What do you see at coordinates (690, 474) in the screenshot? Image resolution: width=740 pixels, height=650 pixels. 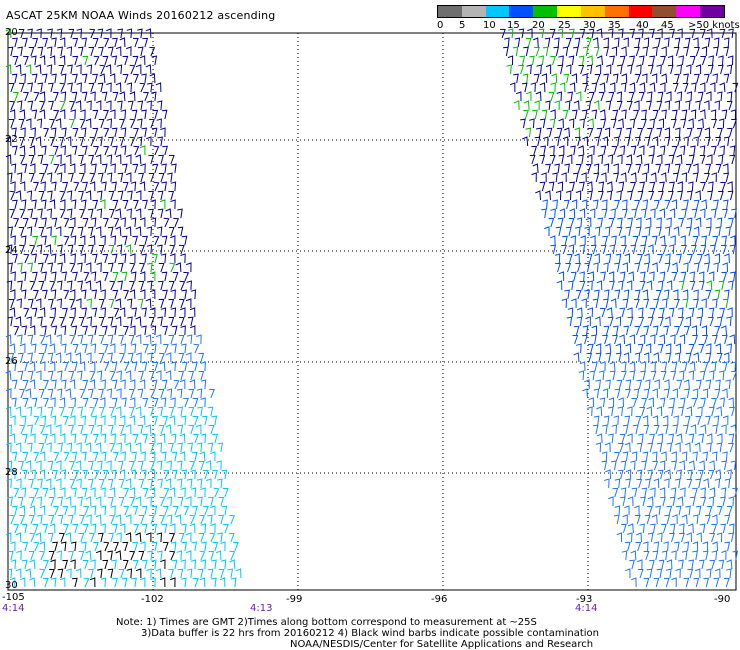 I see `wind-barb-2096` at bounding box center [690, 474].